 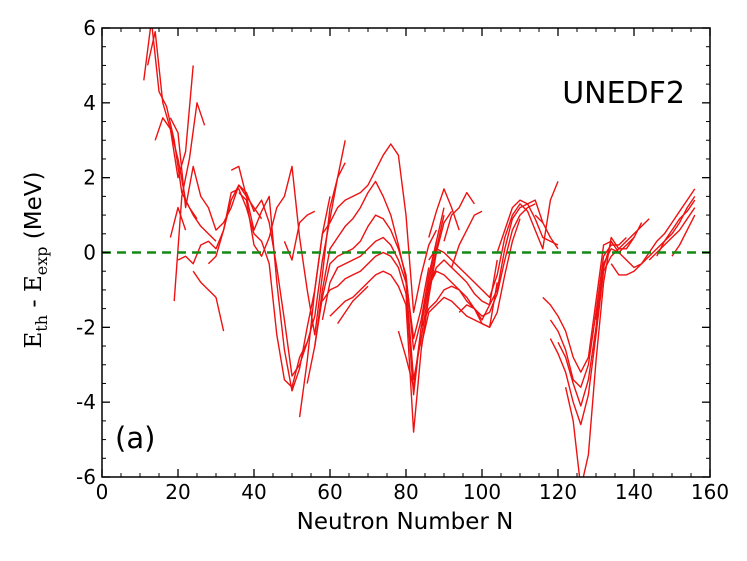 What do you see at coordinates (34, 303) in the screenshot?
I see `y-label-minus: -` at bounding box center [34, 303].